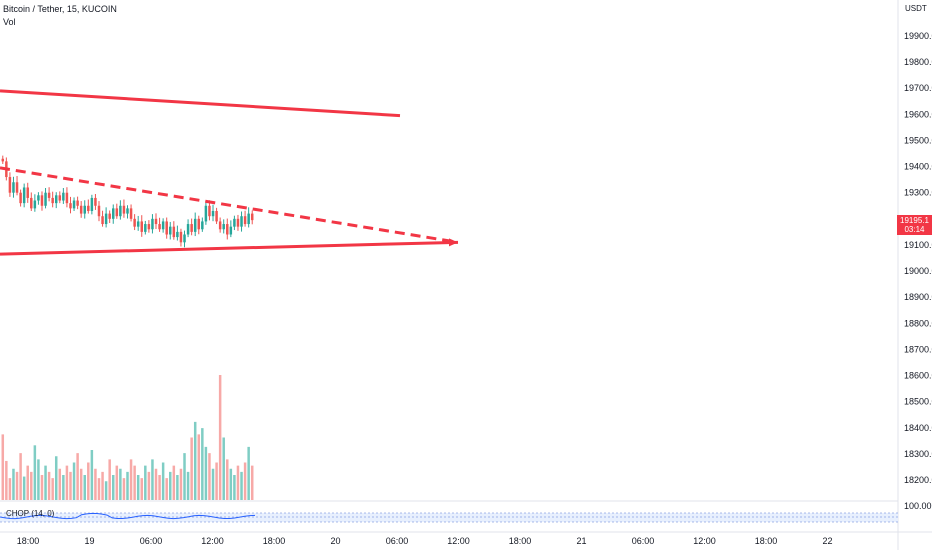 The image size is (932, 550). What do you see at coordinates (918, 376) in the screenshot?
I see `price-tick-label: 18600.0` at bounding box center [918, 376].